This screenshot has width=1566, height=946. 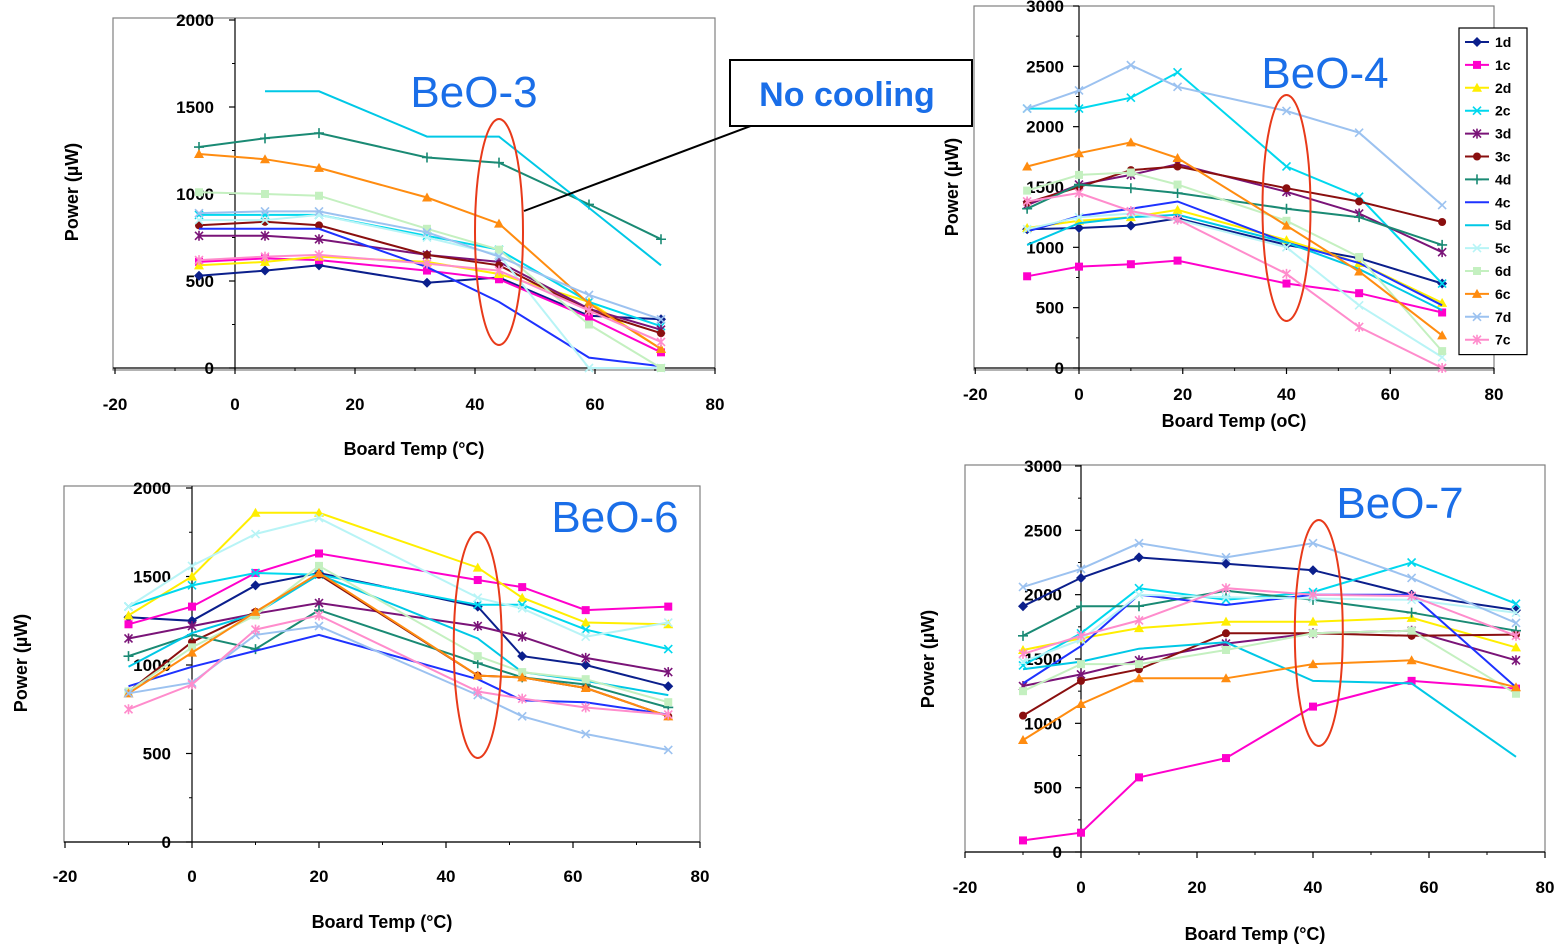 What do you see at coordinates (1255, 934) in the screenshot?
I see `x-axis-label: Board Temp (°C)` at bounding box center [1255, 934].